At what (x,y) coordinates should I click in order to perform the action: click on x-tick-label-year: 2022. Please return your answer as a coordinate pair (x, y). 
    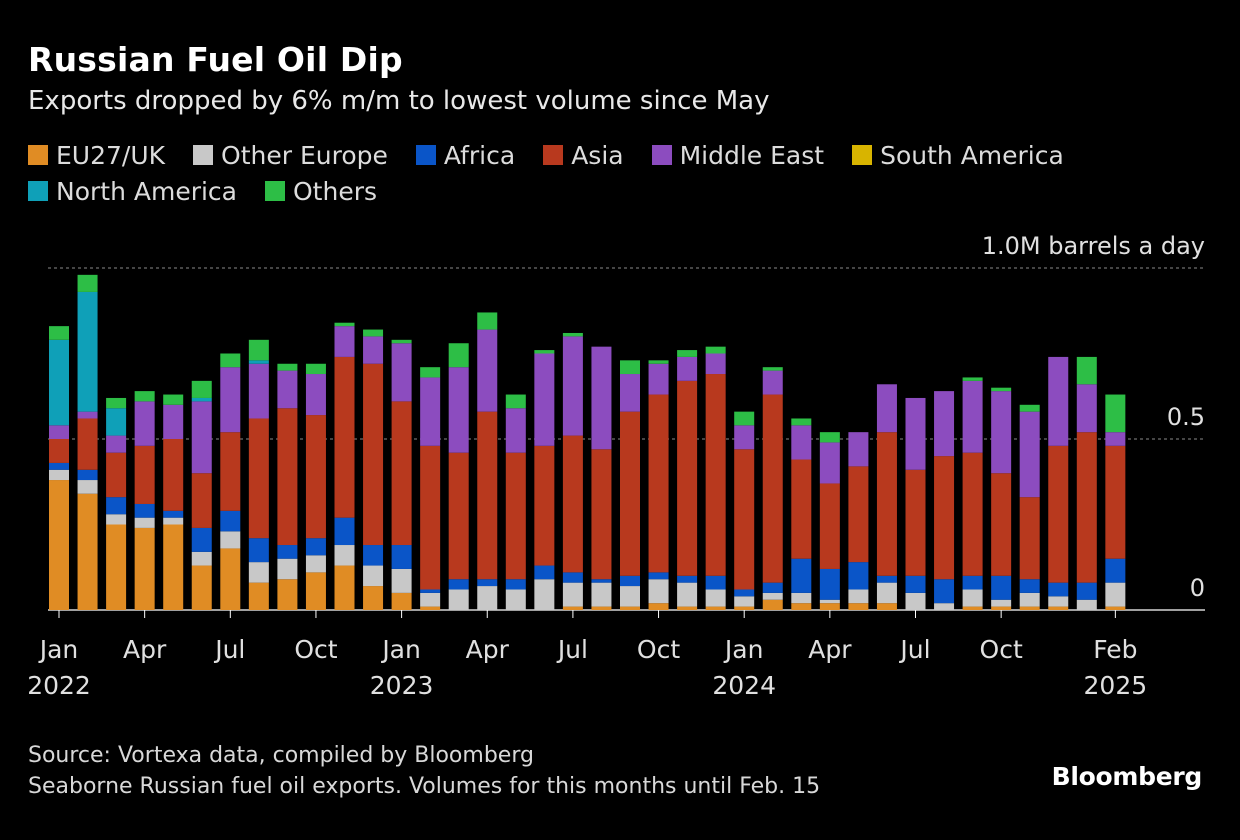
    Looking at the image, I should click on (59, 685).